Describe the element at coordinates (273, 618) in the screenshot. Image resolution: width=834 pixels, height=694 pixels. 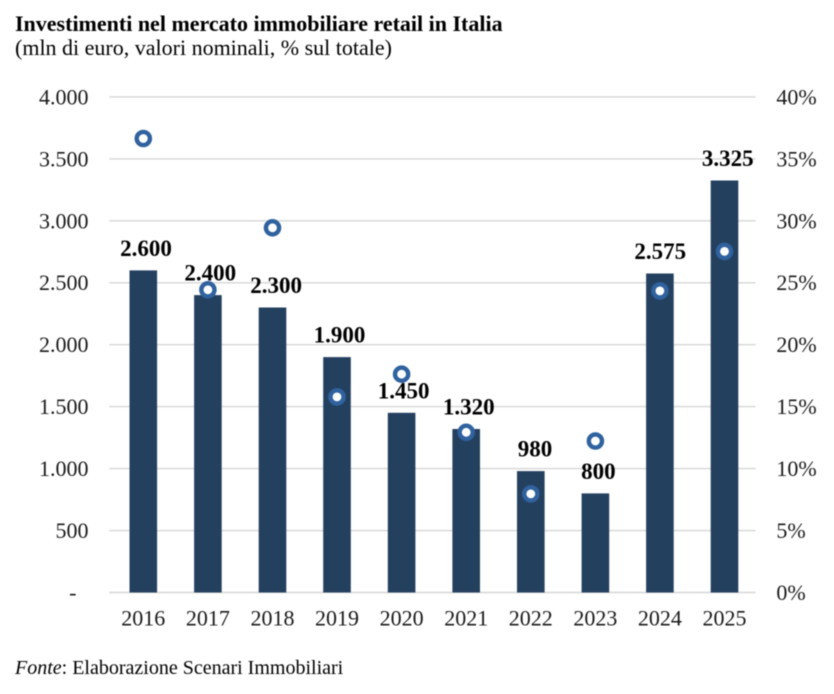
I see `svg-text: 2018` at that location.